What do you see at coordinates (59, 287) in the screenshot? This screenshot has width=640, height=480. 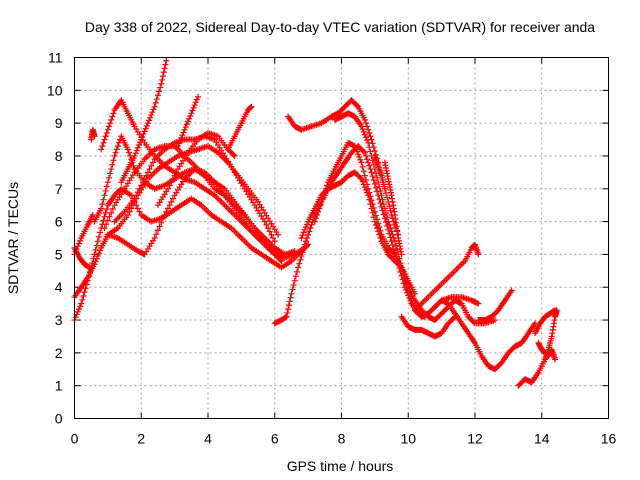 I see `y-tick-label: 4` at bounding box center [59, 287].